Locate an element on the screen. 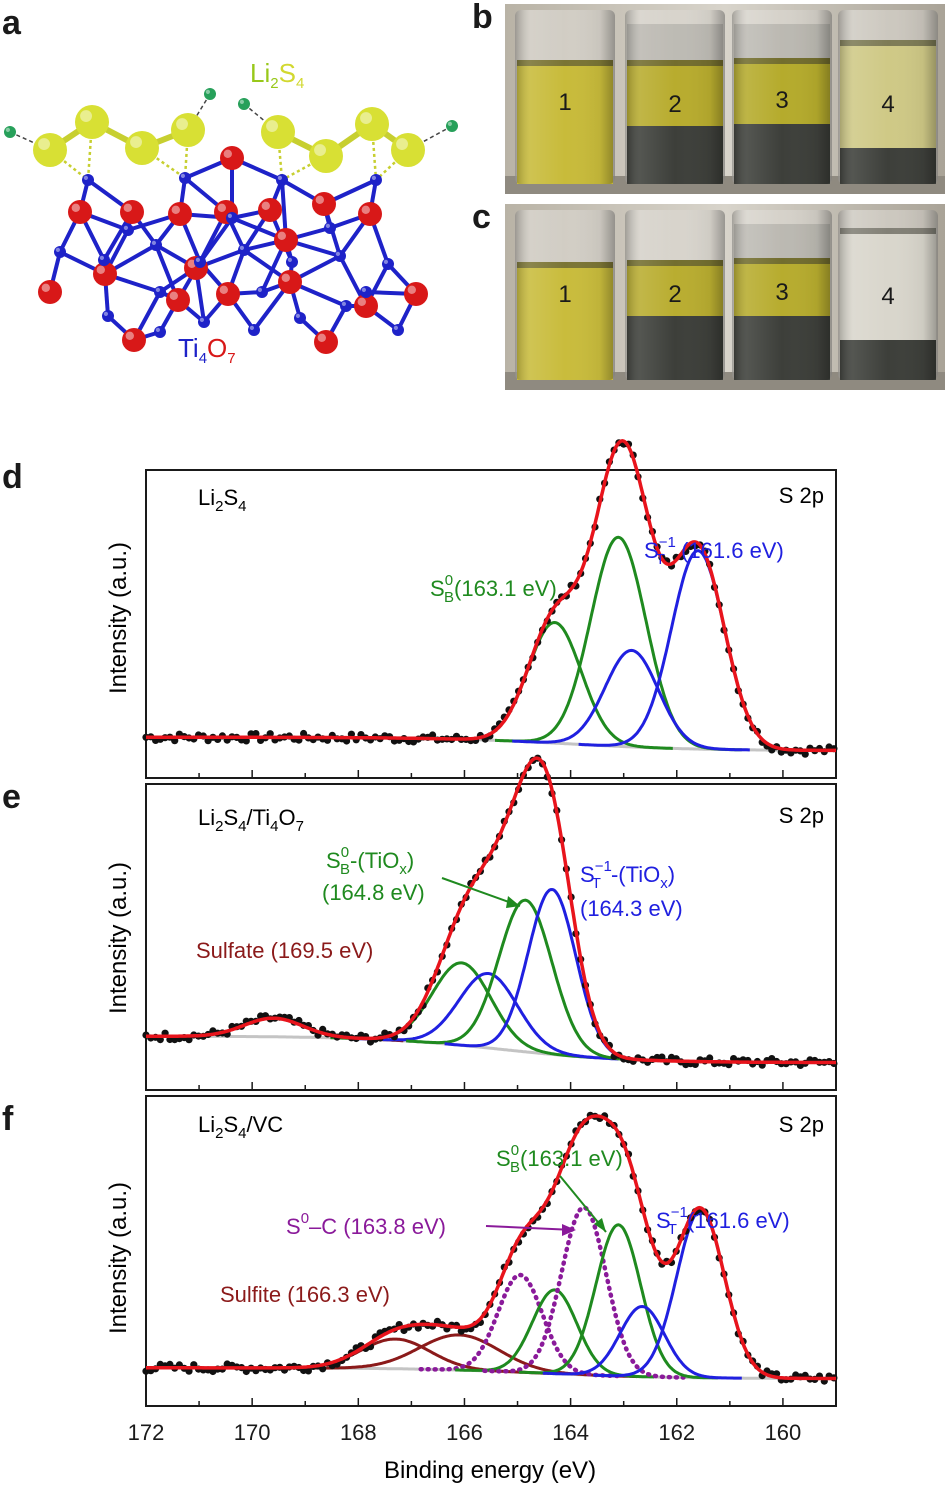  vials-photo-b: 1 2 3 4 is located at coordinates (725, 99).